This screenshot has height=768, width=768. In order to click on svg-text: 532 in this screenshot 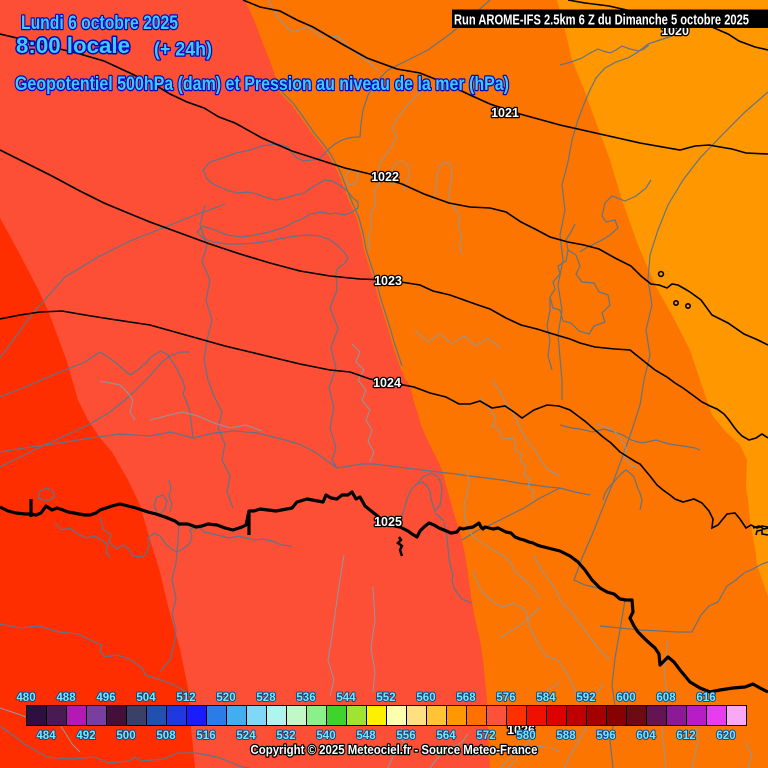, I will do `click(285, 736)`.